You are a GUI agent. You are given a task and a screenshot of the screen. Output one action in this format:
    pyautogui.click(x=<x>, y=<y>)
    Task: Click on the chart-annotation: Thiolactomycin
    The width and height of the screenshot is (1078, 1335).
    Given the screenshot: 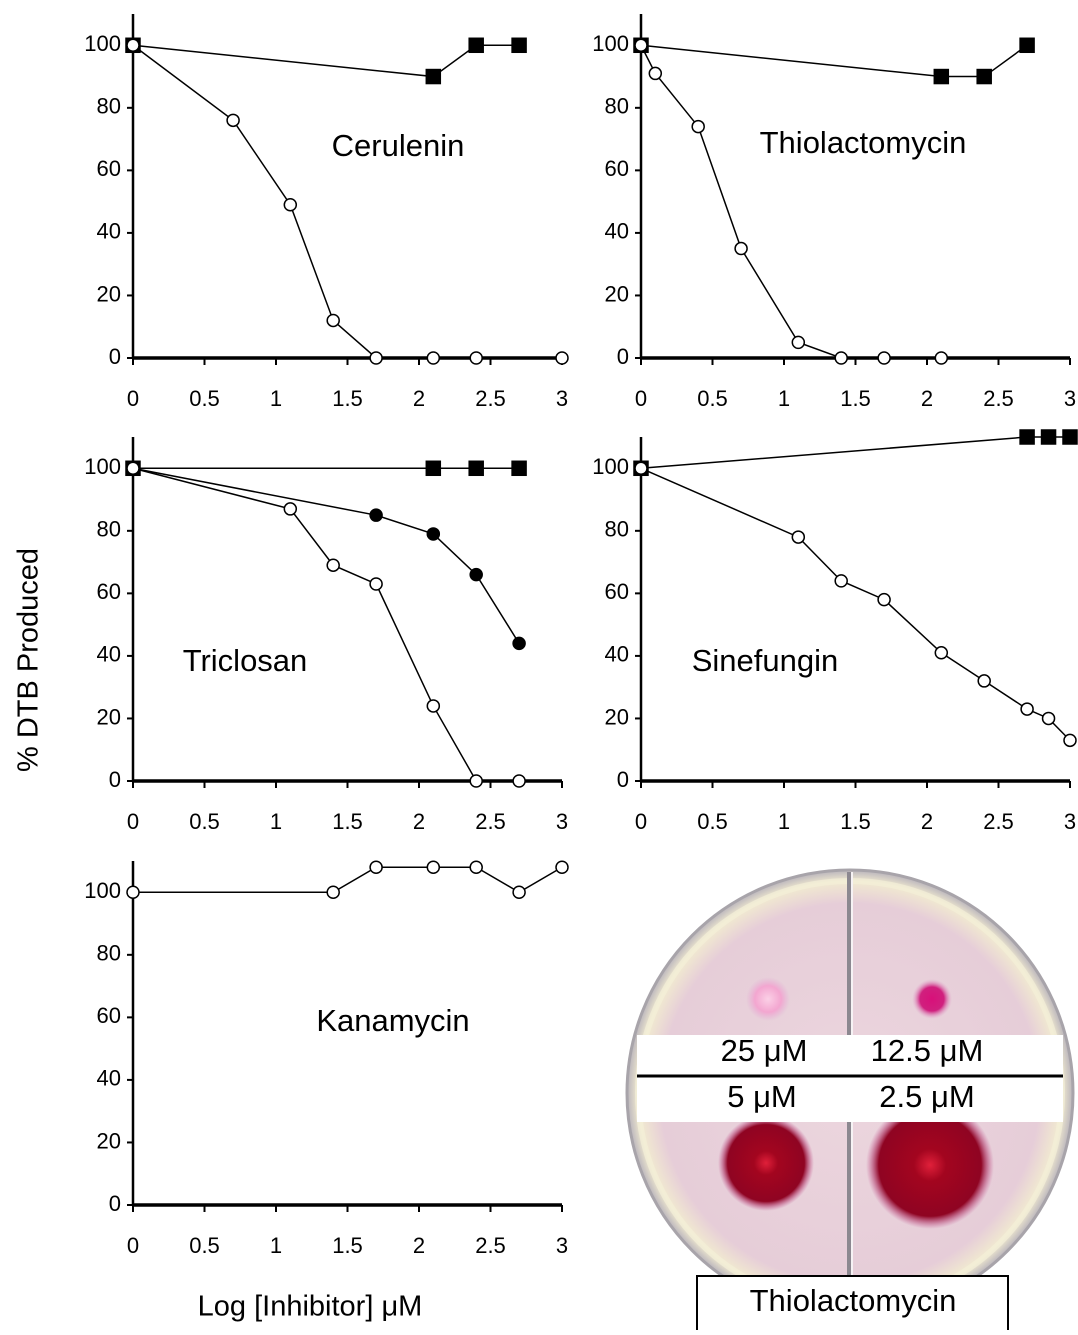 What is the action you would take?
    pyautogui.click(x=863, y=142)
    